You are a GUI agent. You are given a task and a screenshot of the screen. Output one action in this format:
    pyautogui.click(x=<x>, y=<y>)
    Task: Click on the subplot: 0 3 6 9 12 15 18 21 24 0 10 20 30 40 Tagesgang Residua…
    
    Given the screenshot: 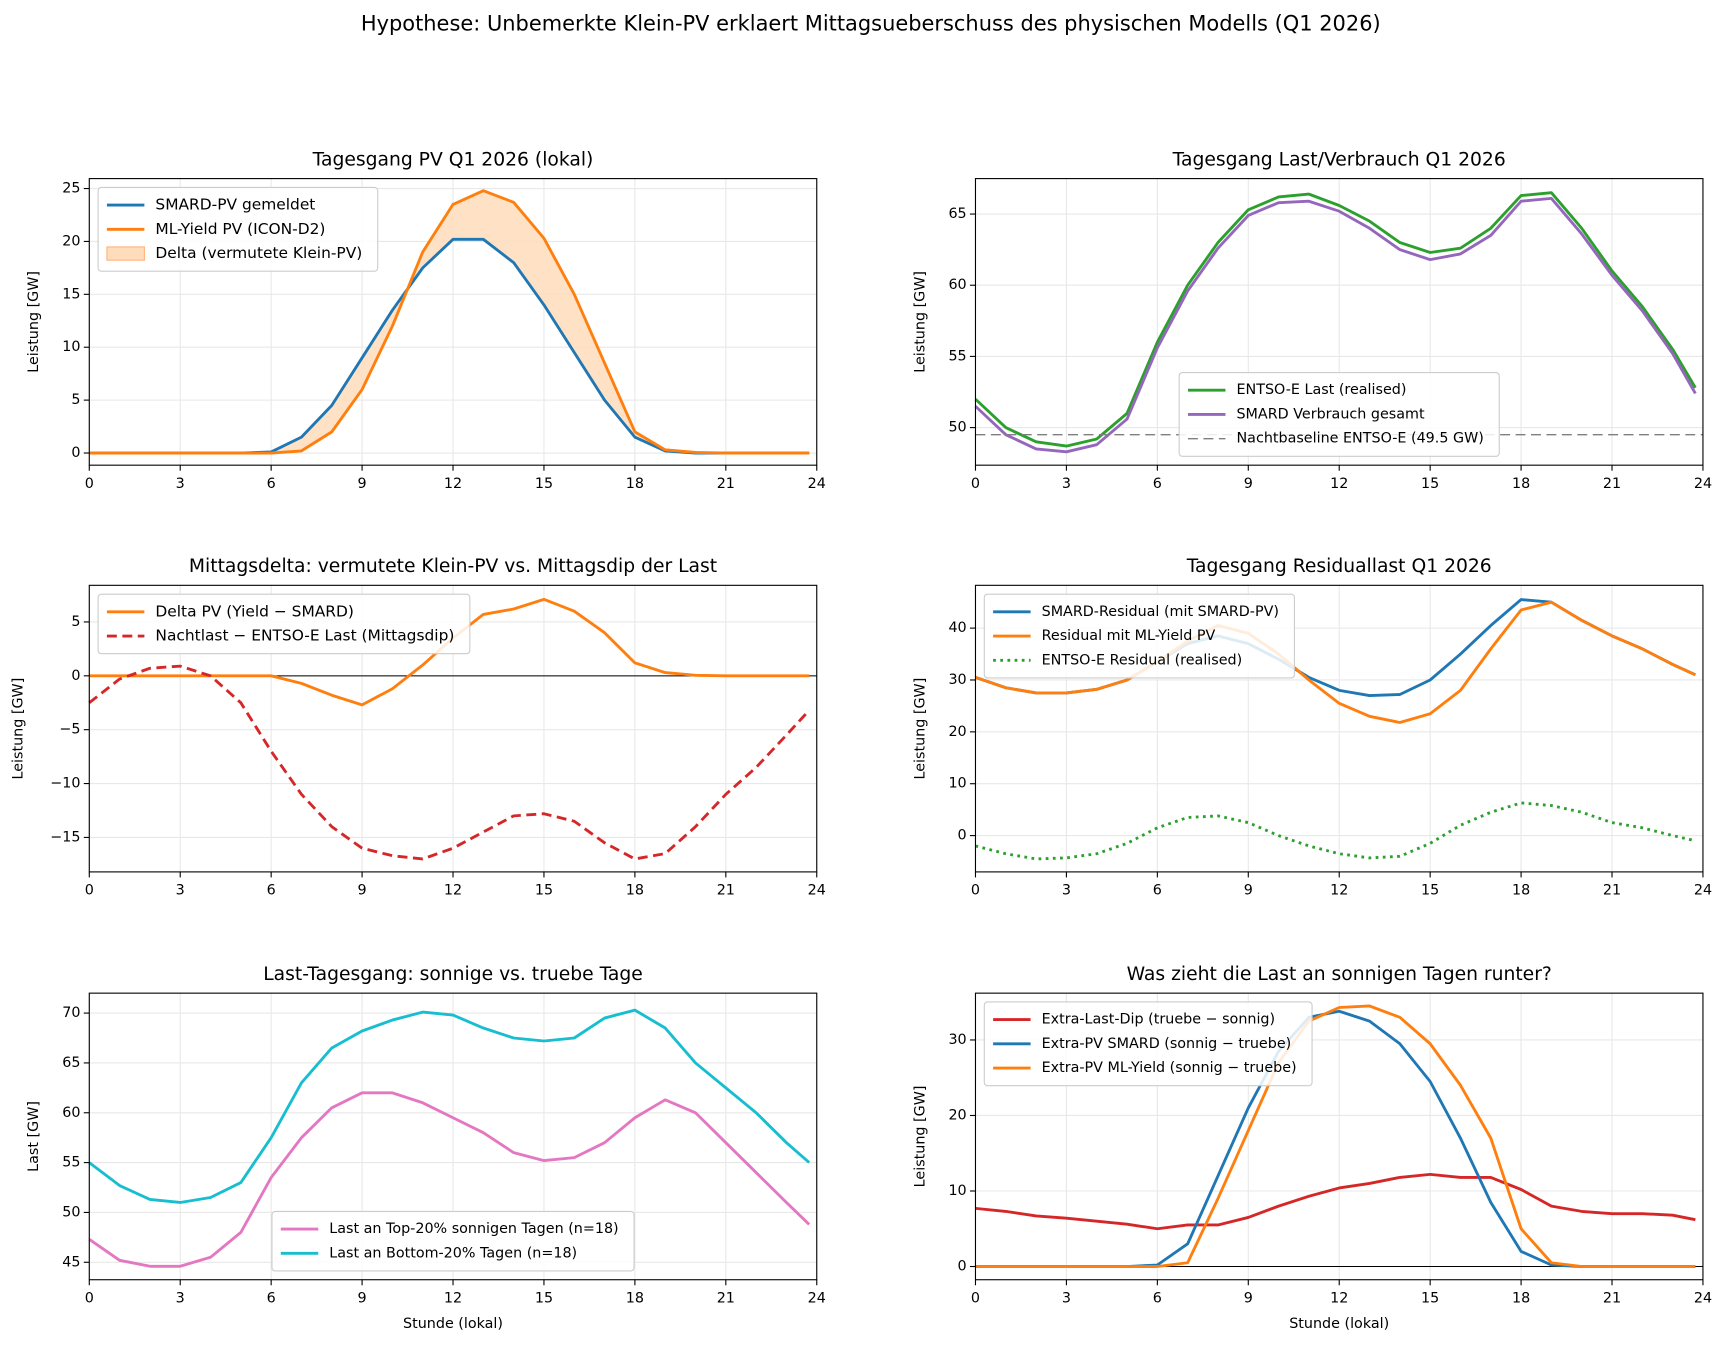 What is the action you would take?
    pyautogui.click(x=1312, y=727)
    